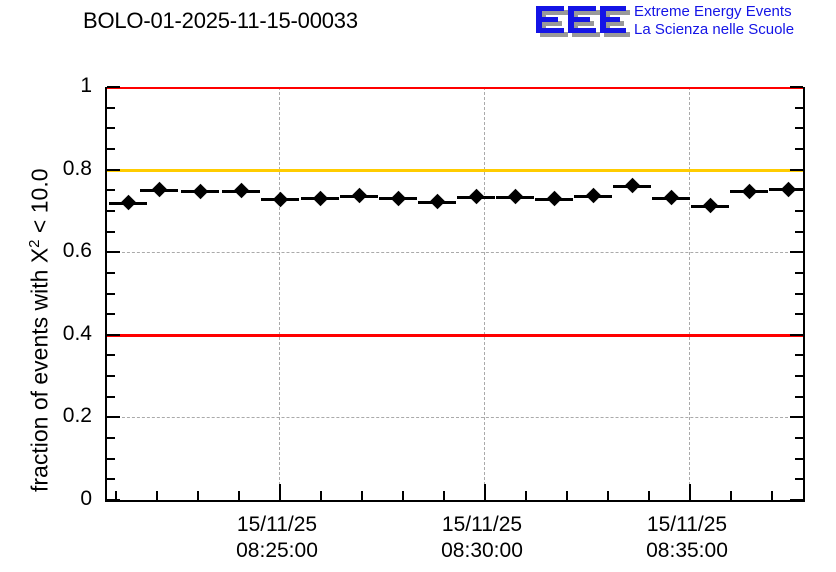 Image resolution: width=836 pixels, height=572 pixels. What do you see at coordinates (277, 538) in the screenshot?
I see `x-tick-label: 15/11/25 08:25:00` at bounding box center [277, 538].